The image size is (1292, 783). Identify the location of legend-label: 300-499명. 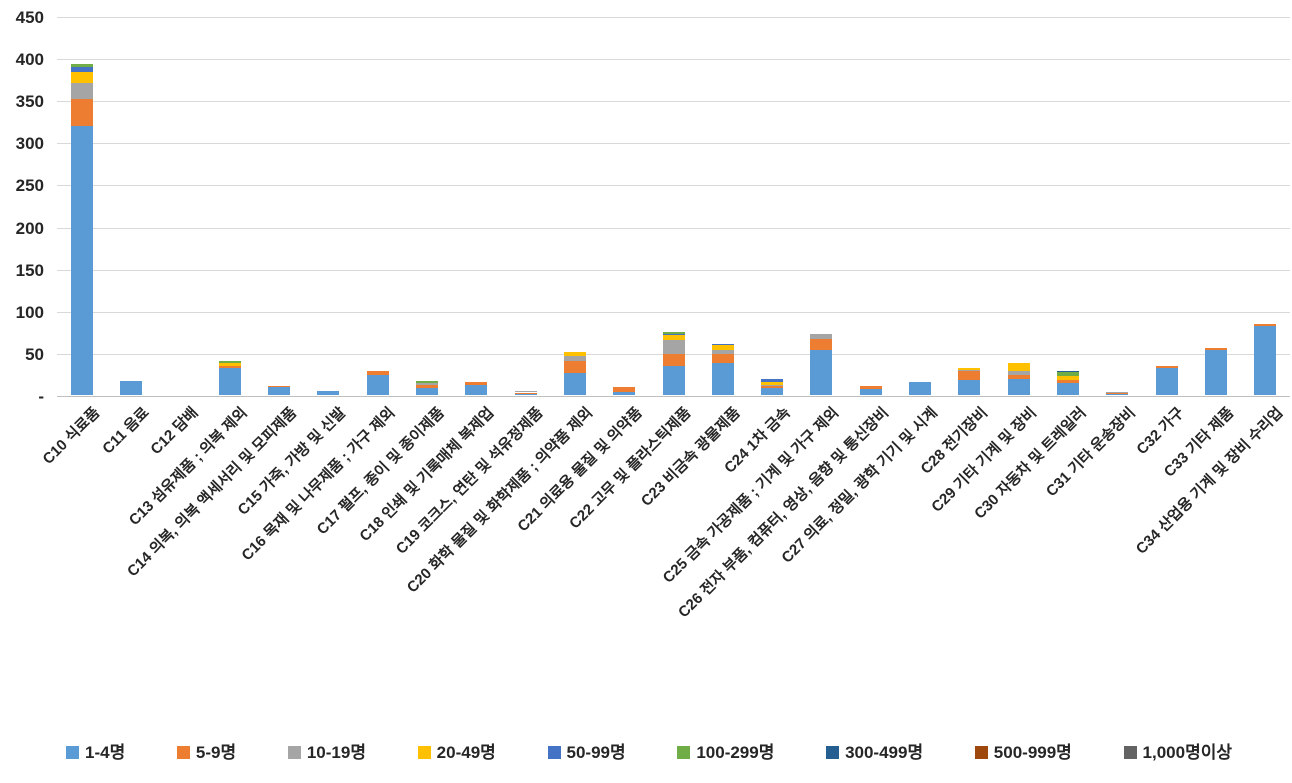
(884, 752).